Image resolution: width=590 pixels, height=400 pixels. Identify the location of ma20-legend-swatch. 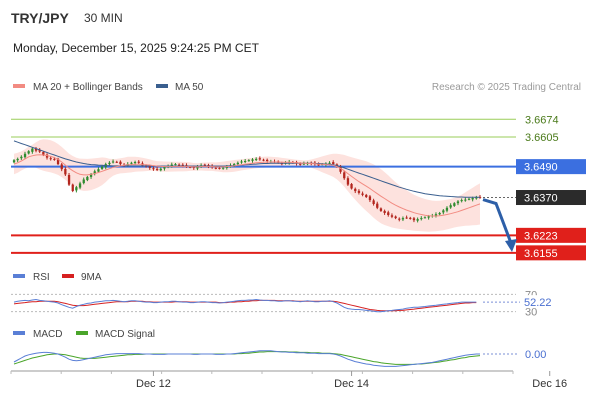
(19, 86).